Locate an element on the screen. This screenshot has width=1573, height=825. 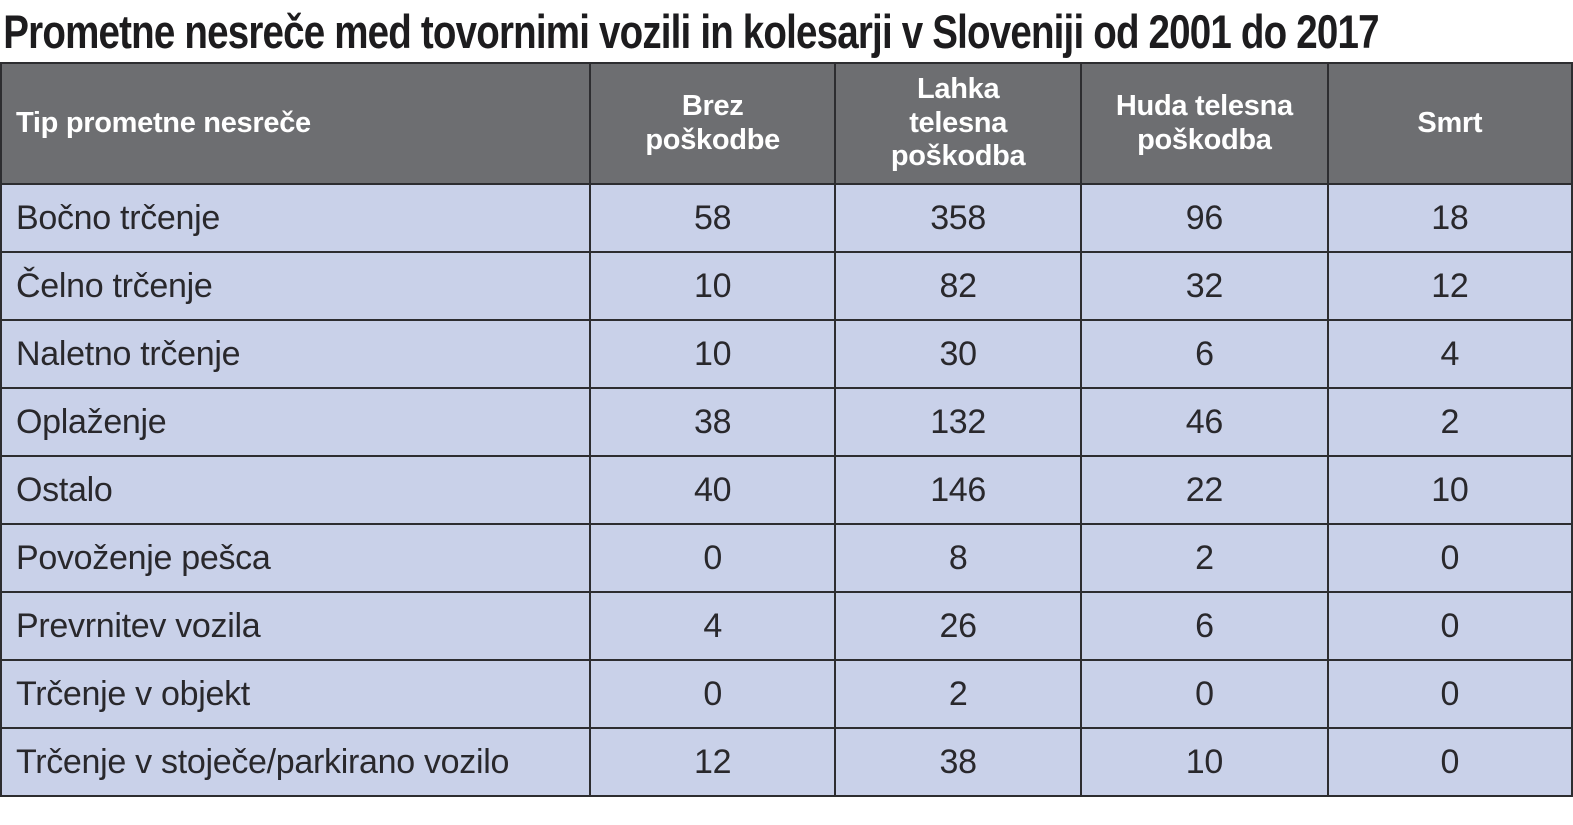
table-row: Čelno trčenje 10 82 32 12 is located at coordinates (786, 286).